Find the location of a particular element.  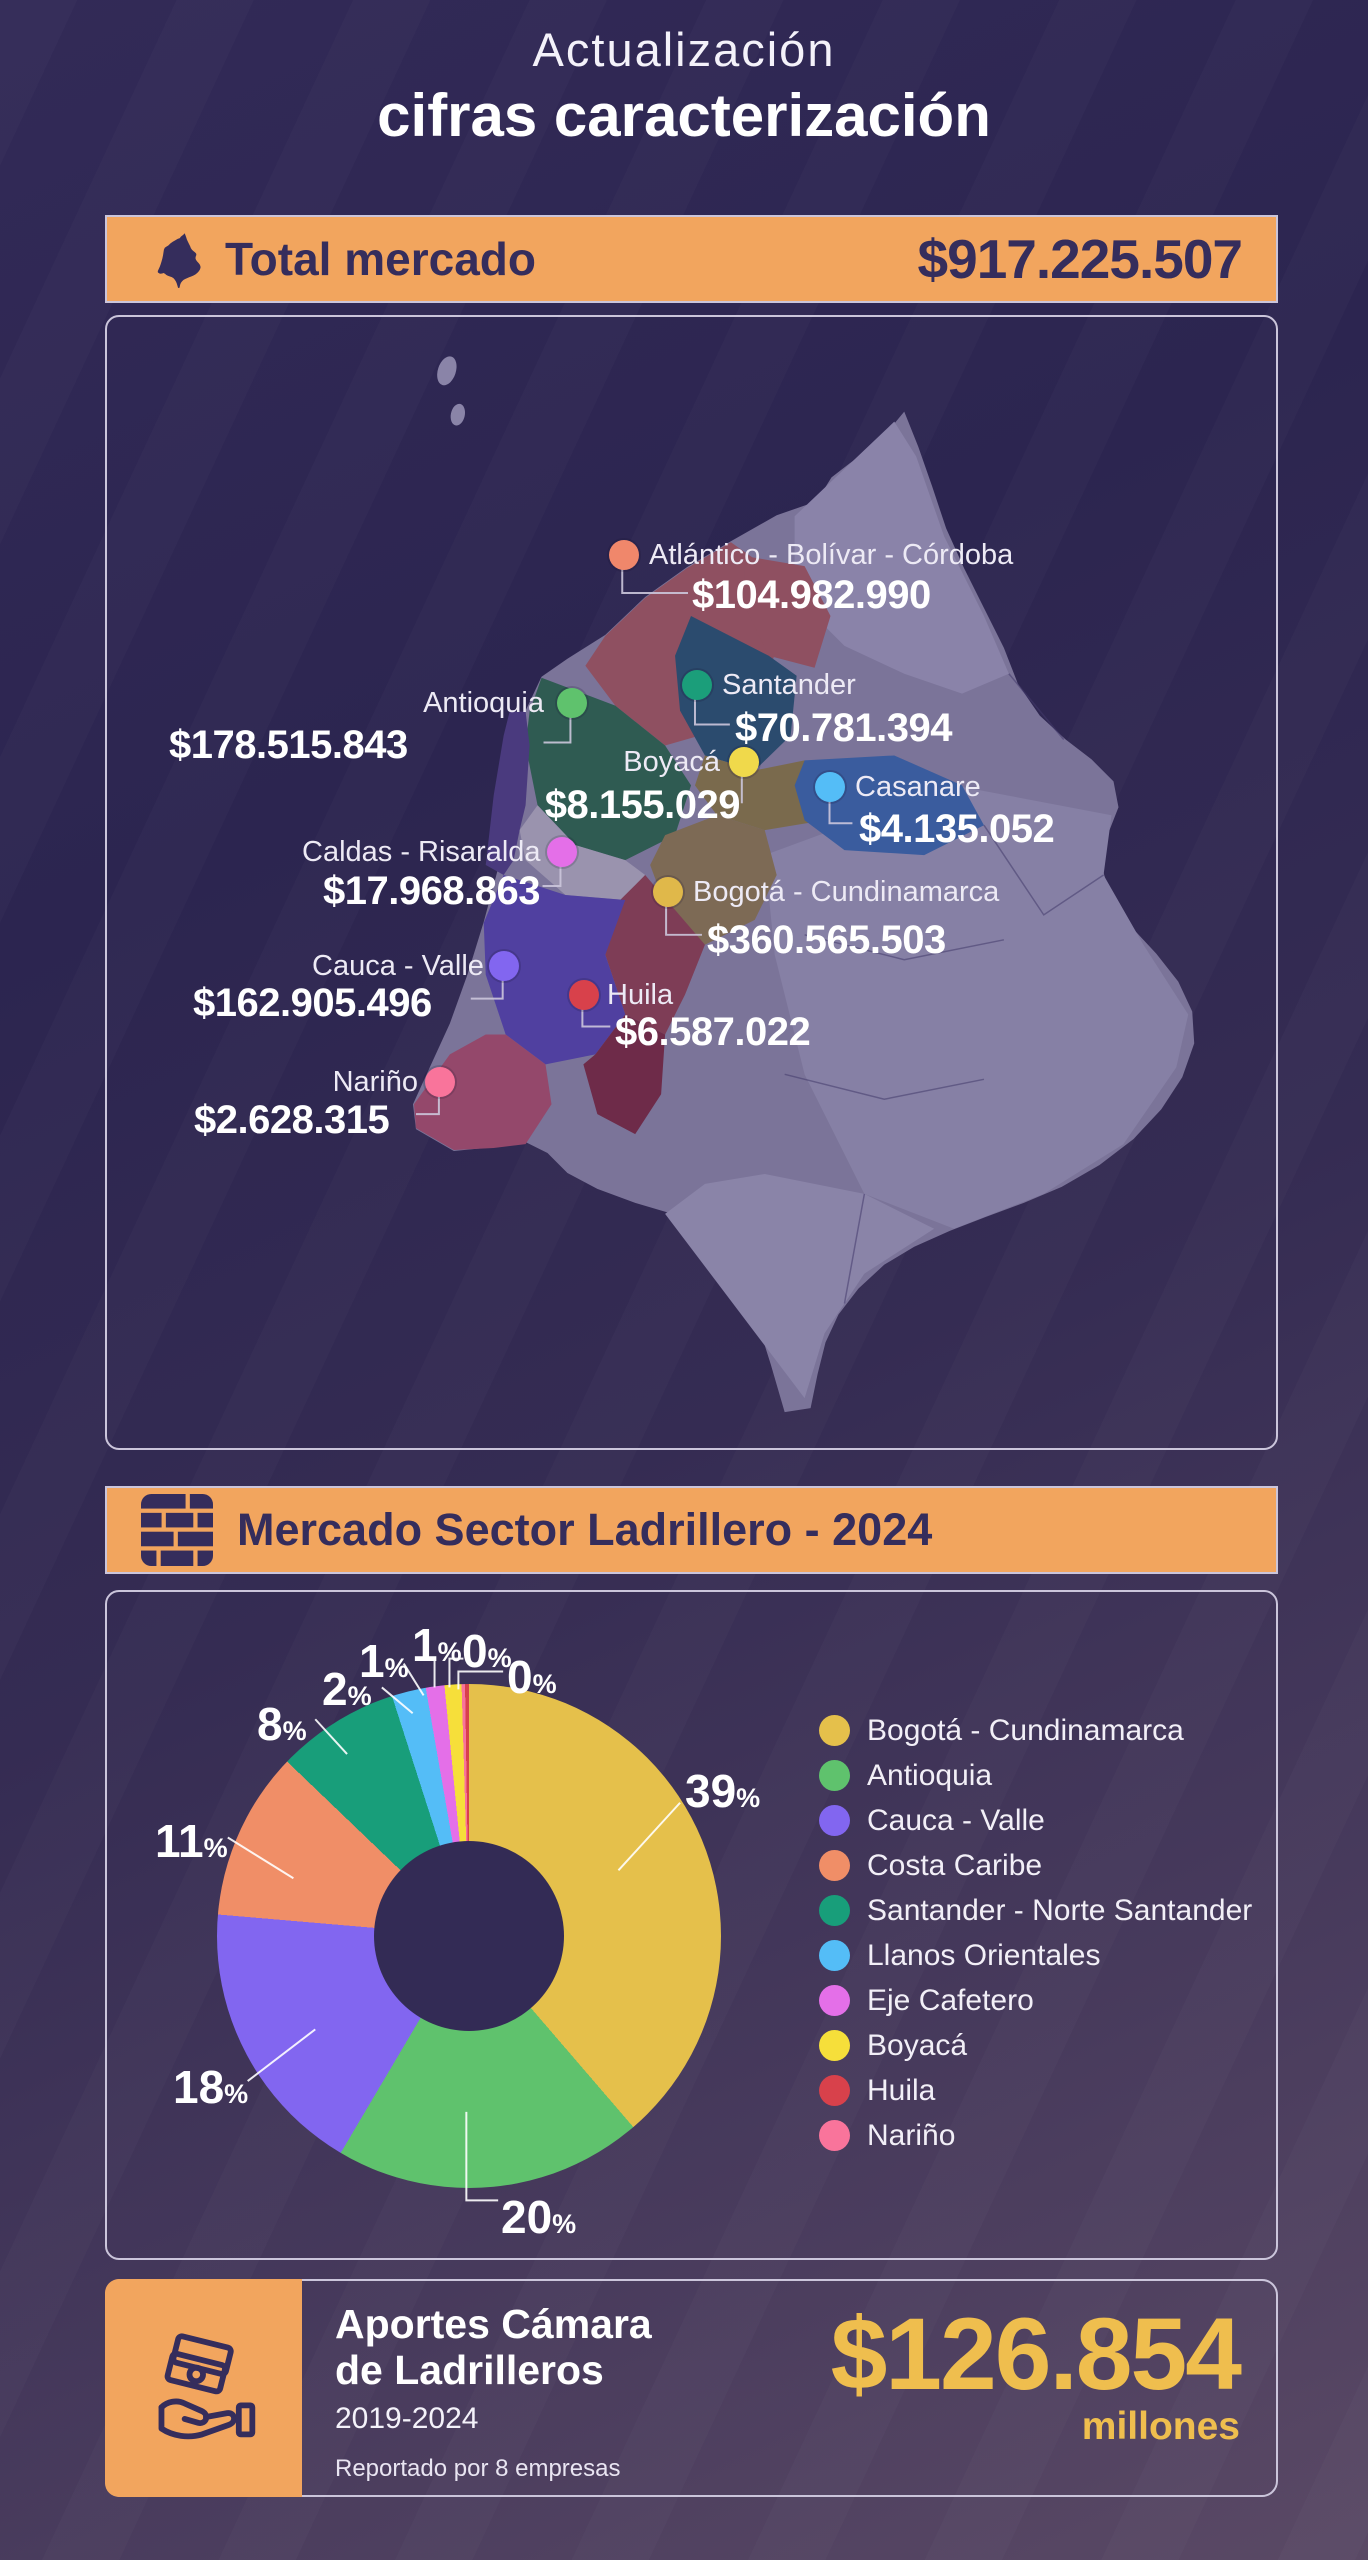

map-region-value: $8.155.029 is located at coordinates (642, 805).